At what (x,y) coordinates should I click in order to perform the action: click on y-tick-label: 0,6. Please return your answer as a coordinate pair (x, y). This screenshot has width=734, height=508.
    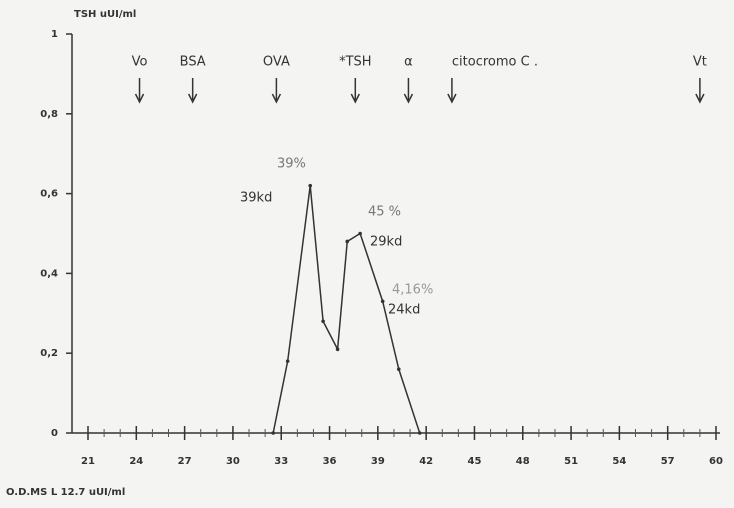
    Looking at the image, I should click on (49, 194).